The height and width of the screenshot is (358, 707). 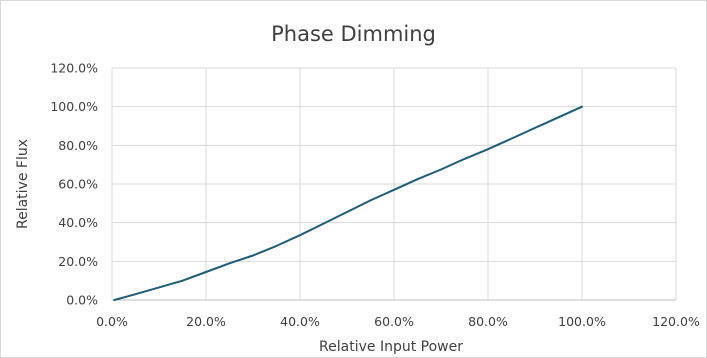 I want to click on y-axis-title: Relative Flux, so click(x=23, y=184).